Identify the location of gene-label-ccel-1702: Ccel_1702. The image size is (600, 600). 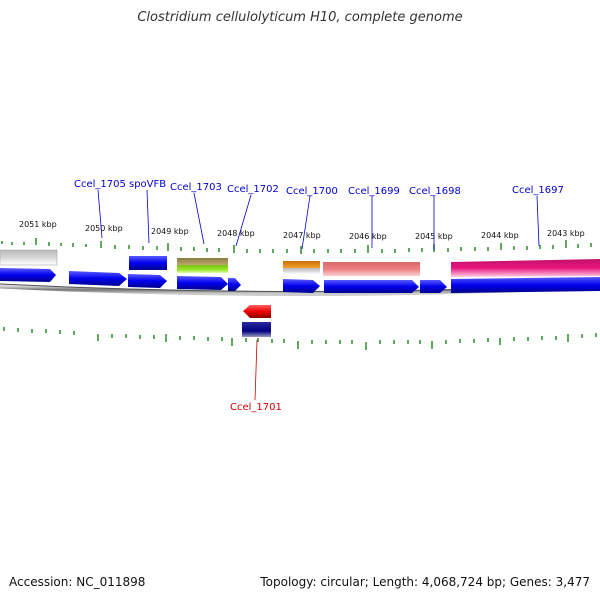
(253, 189).